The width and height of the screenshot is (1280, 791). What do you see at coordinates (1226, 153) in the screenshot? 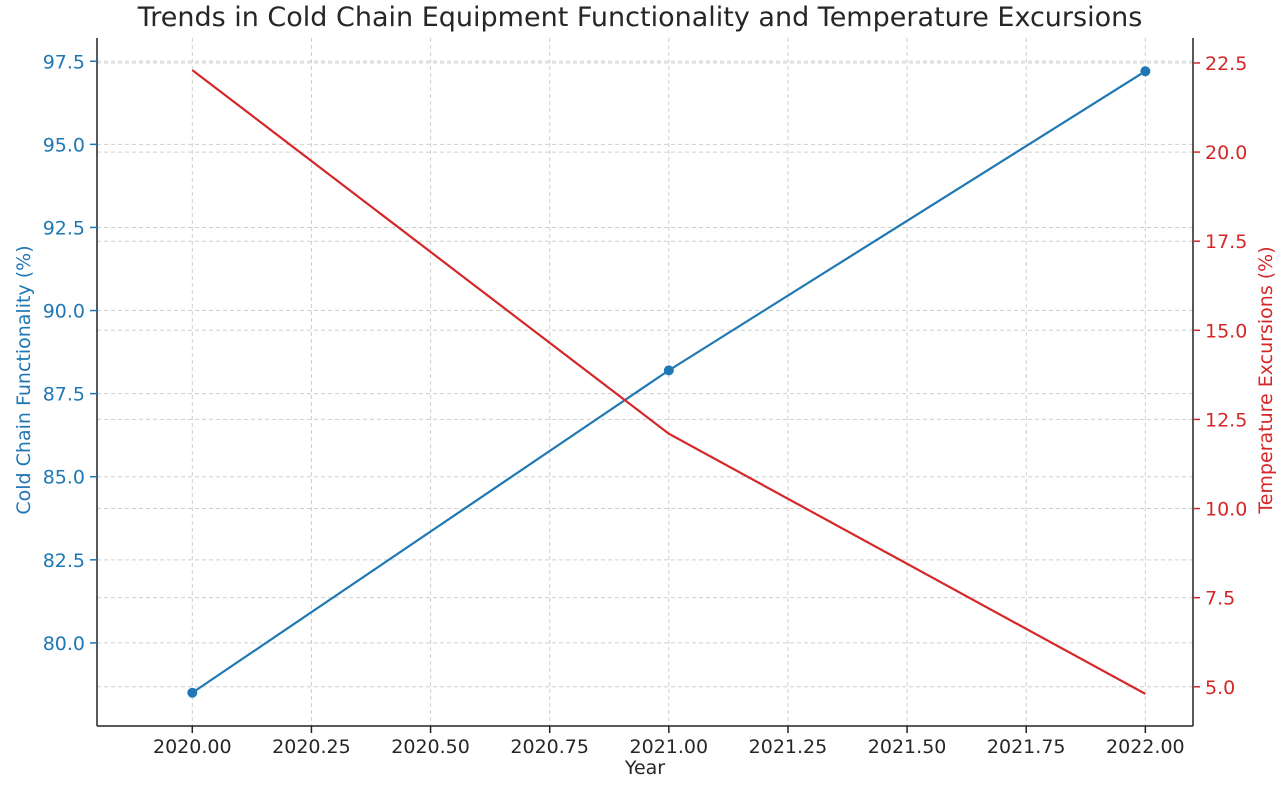
I see `right-y-tick-label: 20.0` at bounding box center [1226, 153].